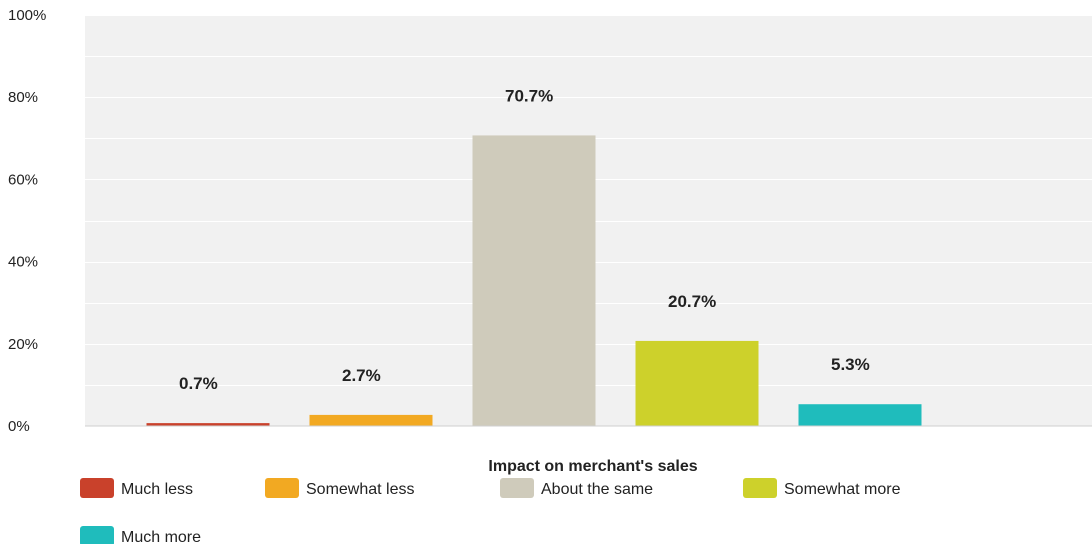  I want to click on data-label: 2.7%, so click(361, 375).